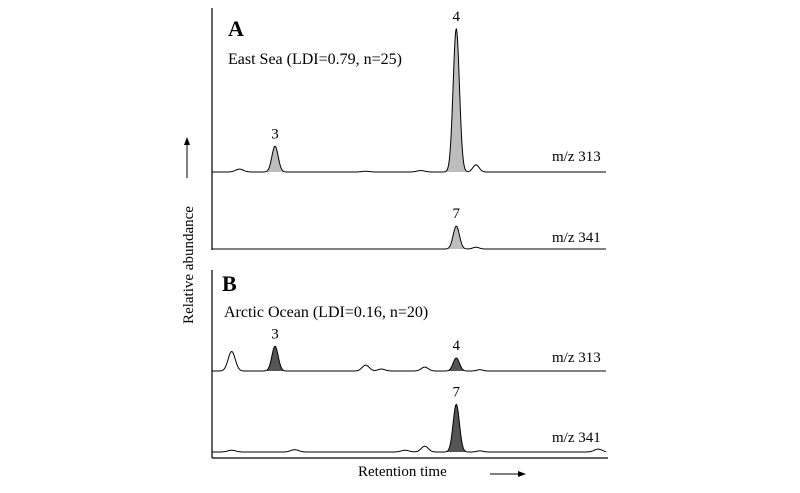  I want to click on panel-b-trace-2: 7, so click(409, 418).